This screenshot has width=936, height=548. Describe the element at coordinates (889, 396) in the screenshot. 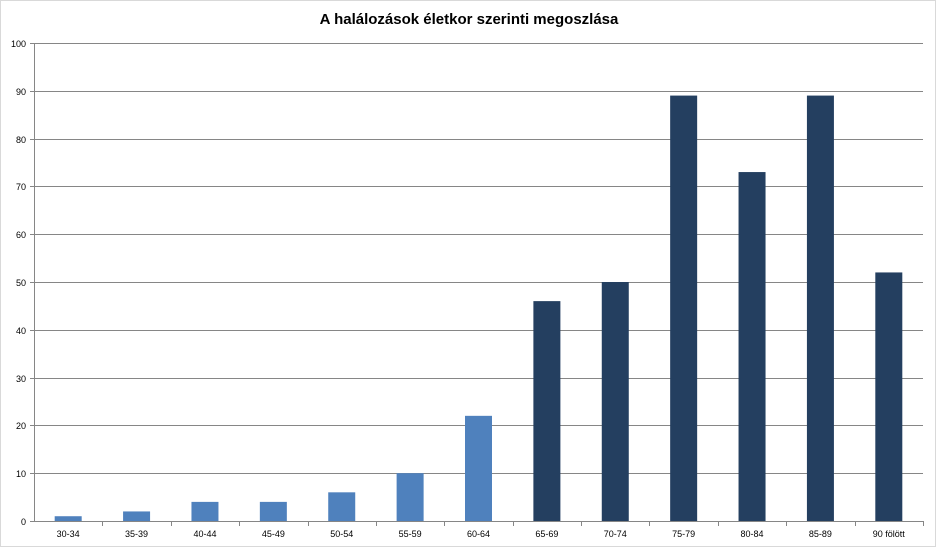

I see `bar-90-fölött` at that location.